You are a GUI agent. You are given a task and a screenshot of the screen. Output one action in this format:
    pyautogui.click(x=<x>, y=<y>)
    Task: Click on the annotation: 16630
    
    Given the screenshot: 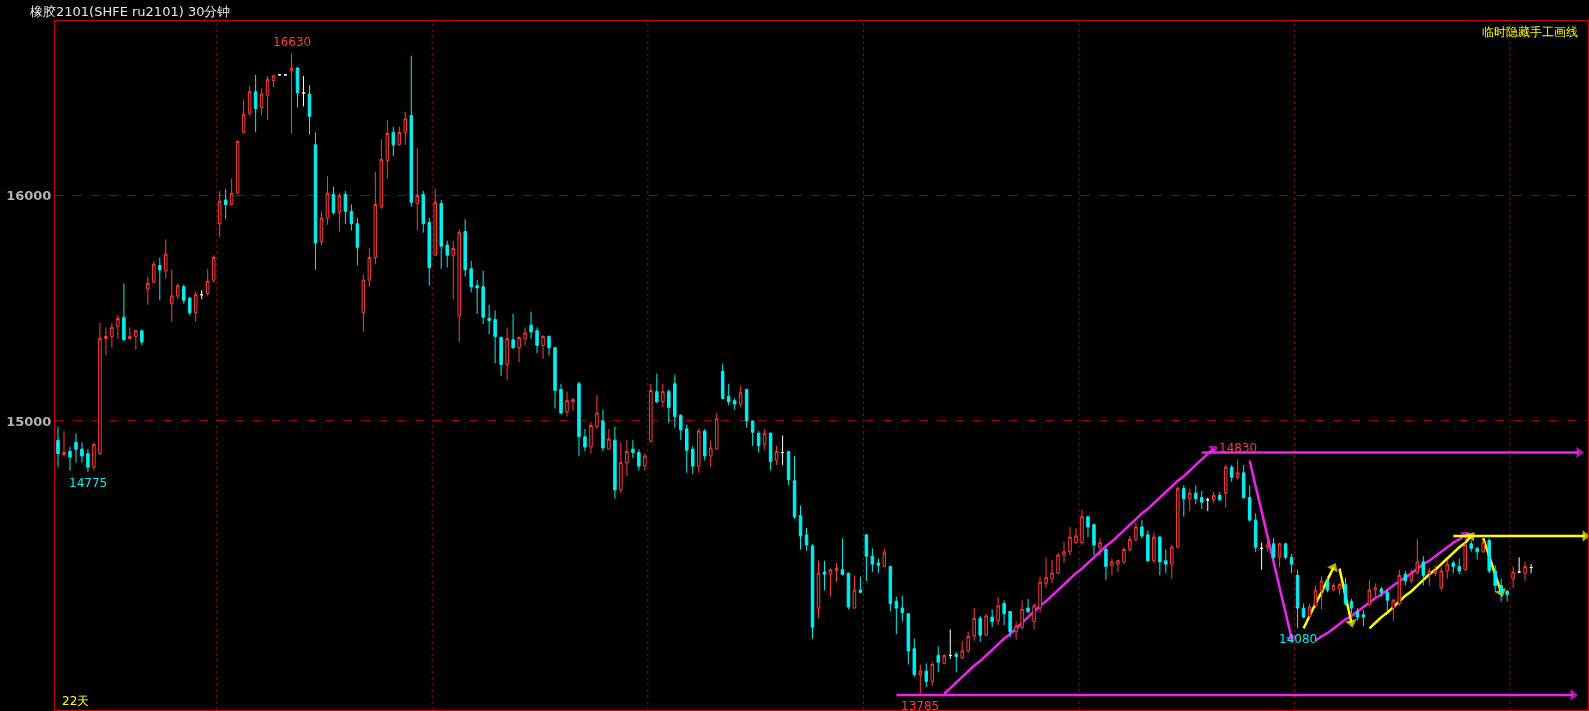 What is the action you would take?
    pyautogui.click(x=292, y=42)
    